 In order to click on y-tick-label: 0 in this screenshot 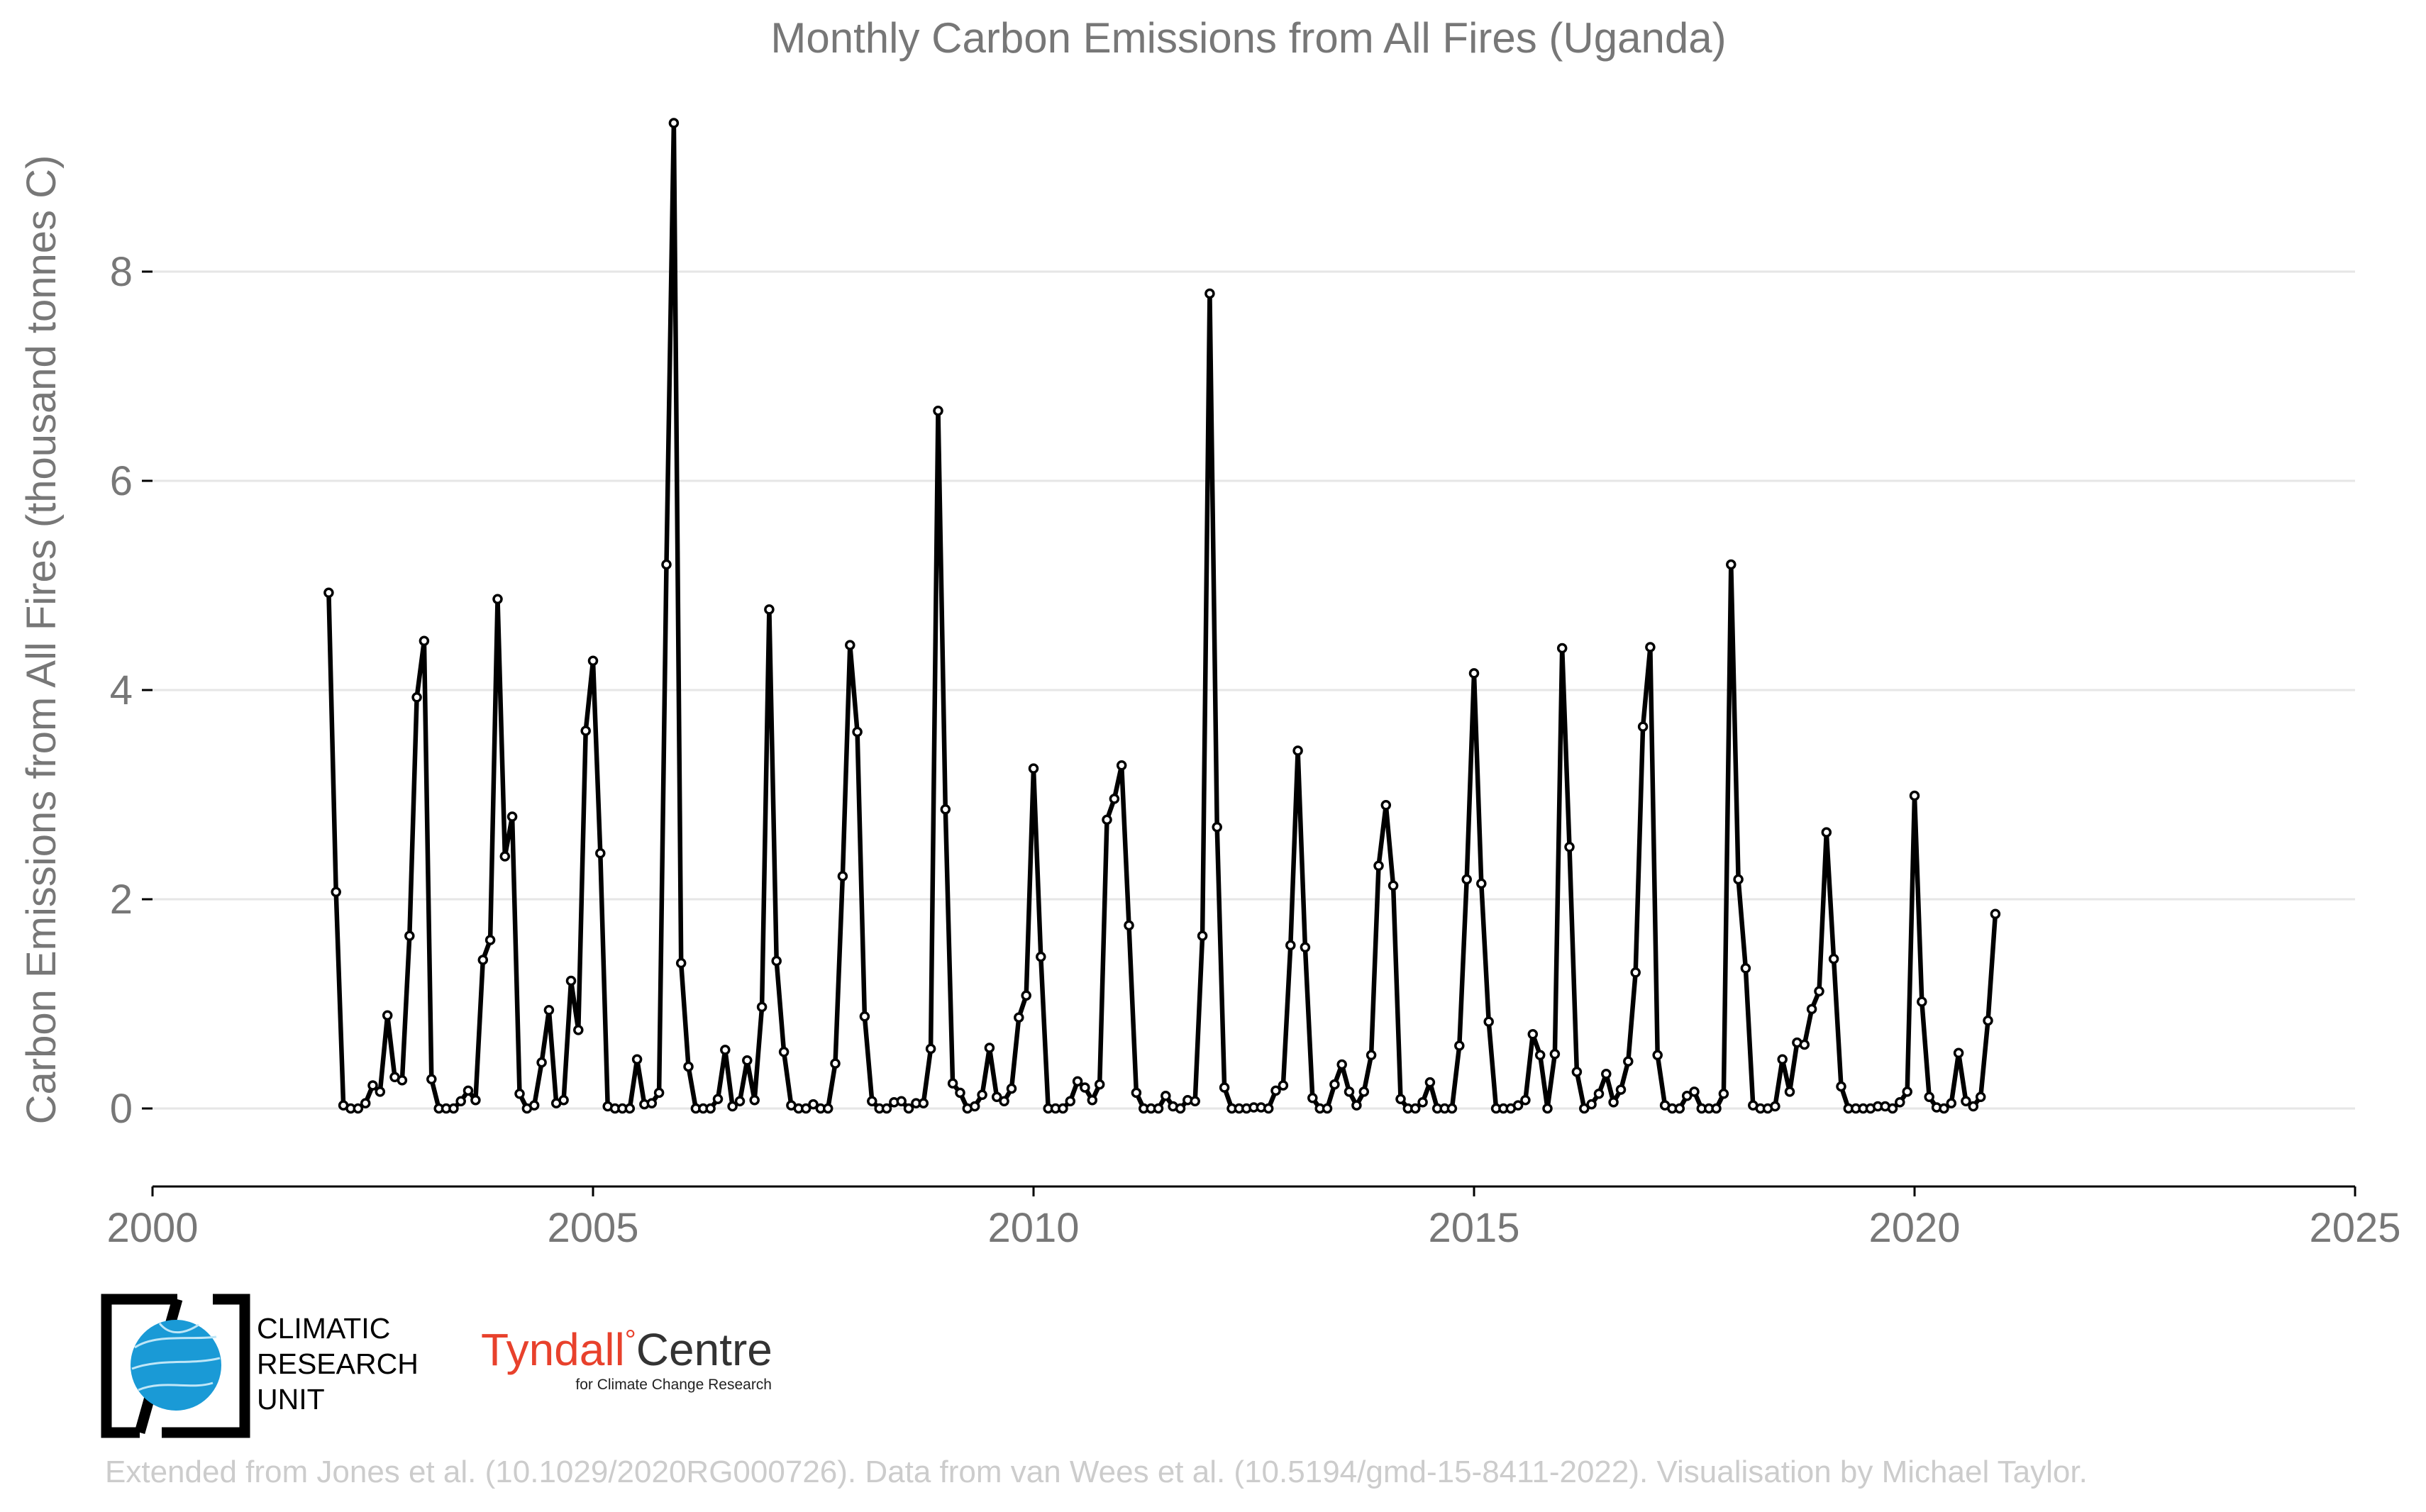, I will do `click(121, 1109)`.